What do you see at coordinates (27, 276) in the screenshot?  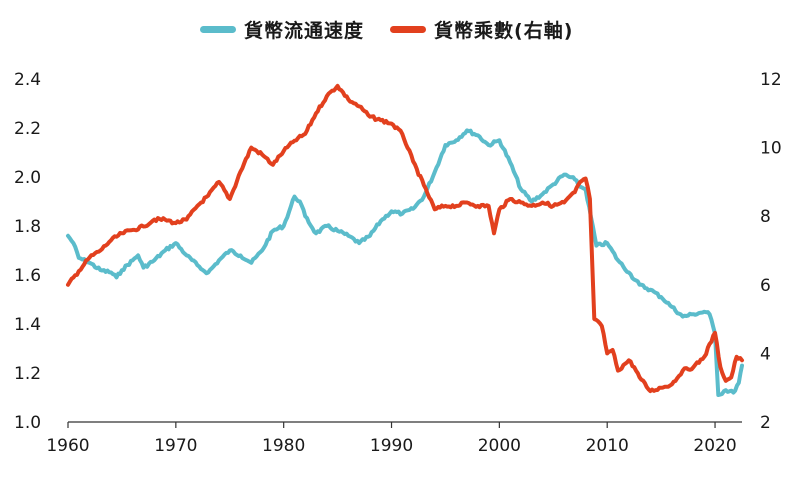 I see `y-tick-label: 1.6` at bounding box center [27, 276].